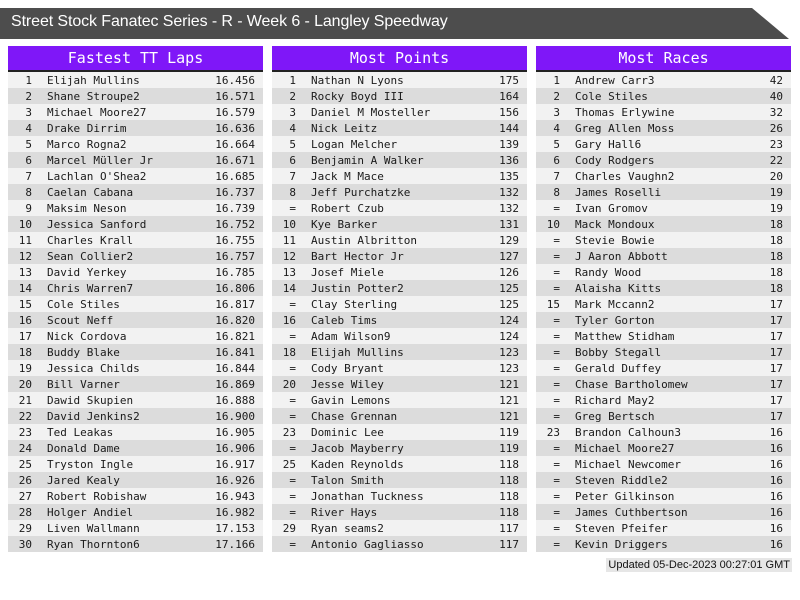  What do you see at coordinates (135, 272) in the screenshot?
I see `table-row: 13 David Yerkey 16.785` at bounding box center [135, 272].